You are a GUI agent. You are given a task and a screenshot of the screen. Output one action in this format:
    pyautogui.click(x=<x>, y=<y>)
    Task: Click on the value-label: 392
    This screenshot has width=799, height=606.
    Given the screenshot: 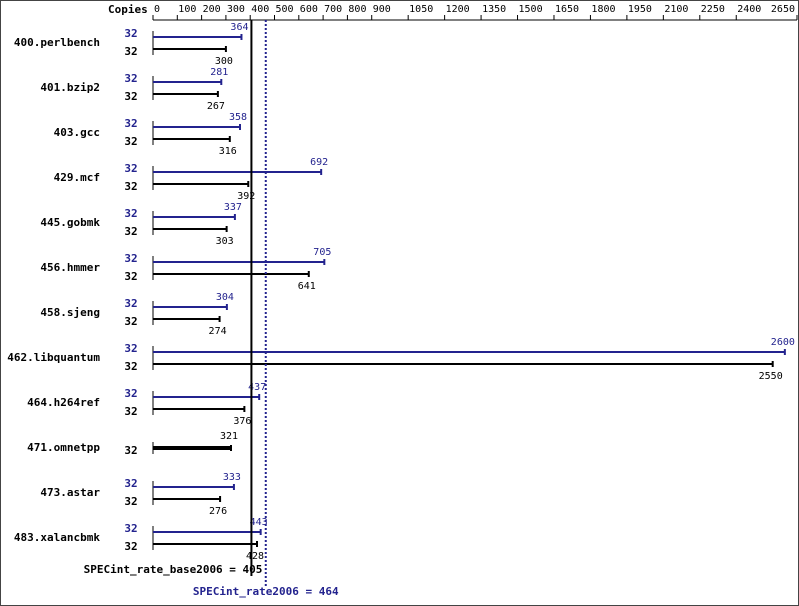 What is the action you would take?
    pyautogui.click(x=246, y=196)
    